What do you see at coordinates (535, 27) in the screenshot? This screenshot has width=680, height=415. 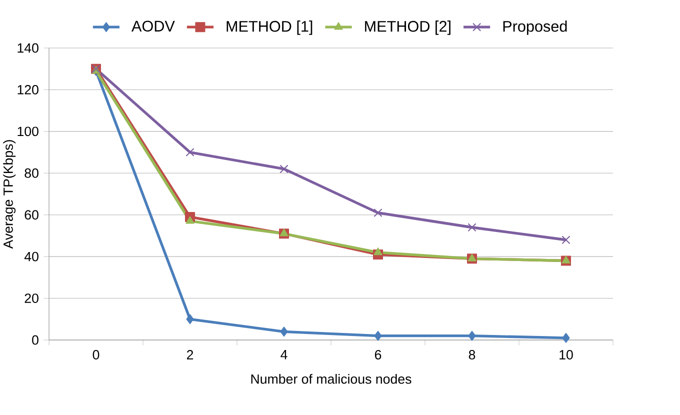 I see `legend-label: Proposed` at bounding box center [535, 27].